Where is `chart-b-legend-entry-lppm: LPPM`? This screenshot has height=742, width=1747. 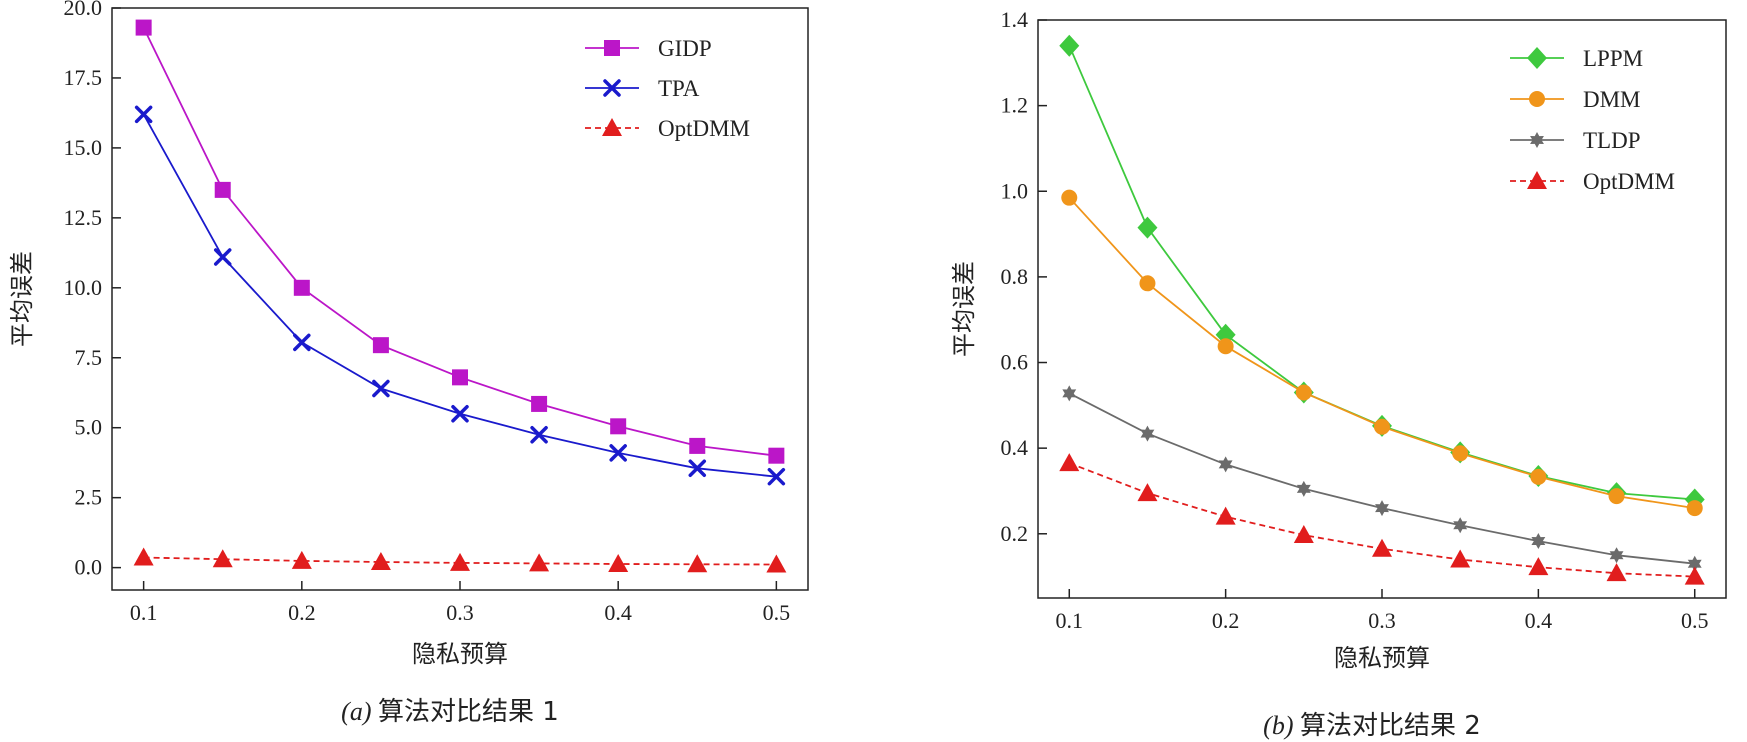 chart-b-legend-entry-lppm: LPPM is located at coordinates (1576, 58).